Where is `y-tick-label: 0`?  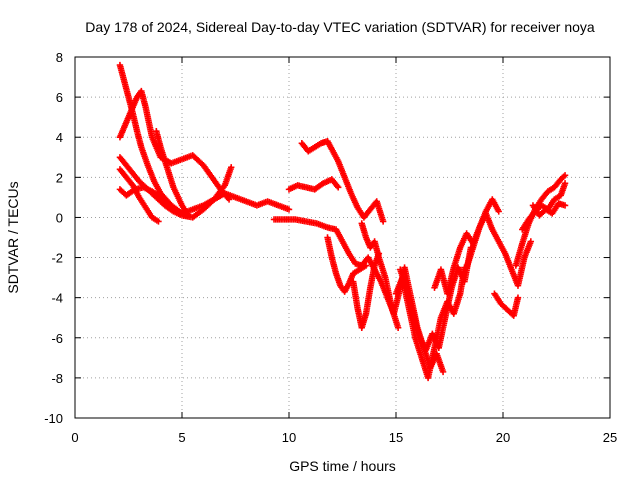
y-tick-label: 0 is located at coordinates (59, 217).